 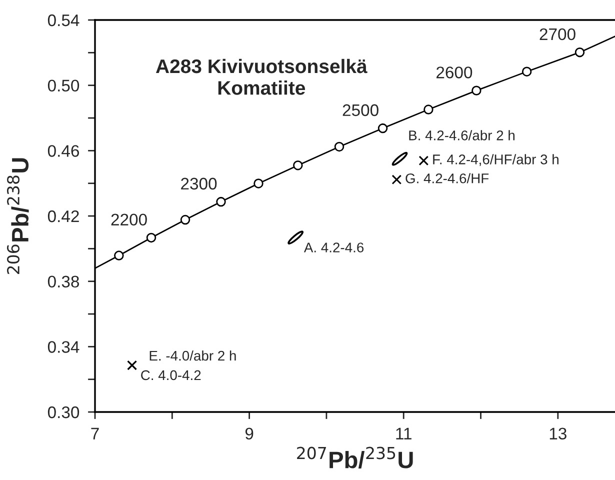 What do you see at coordinates (334, 247) in the screenshot?
I see `annotation: A. 4.2-4.6` at bounding box center [334, 247].